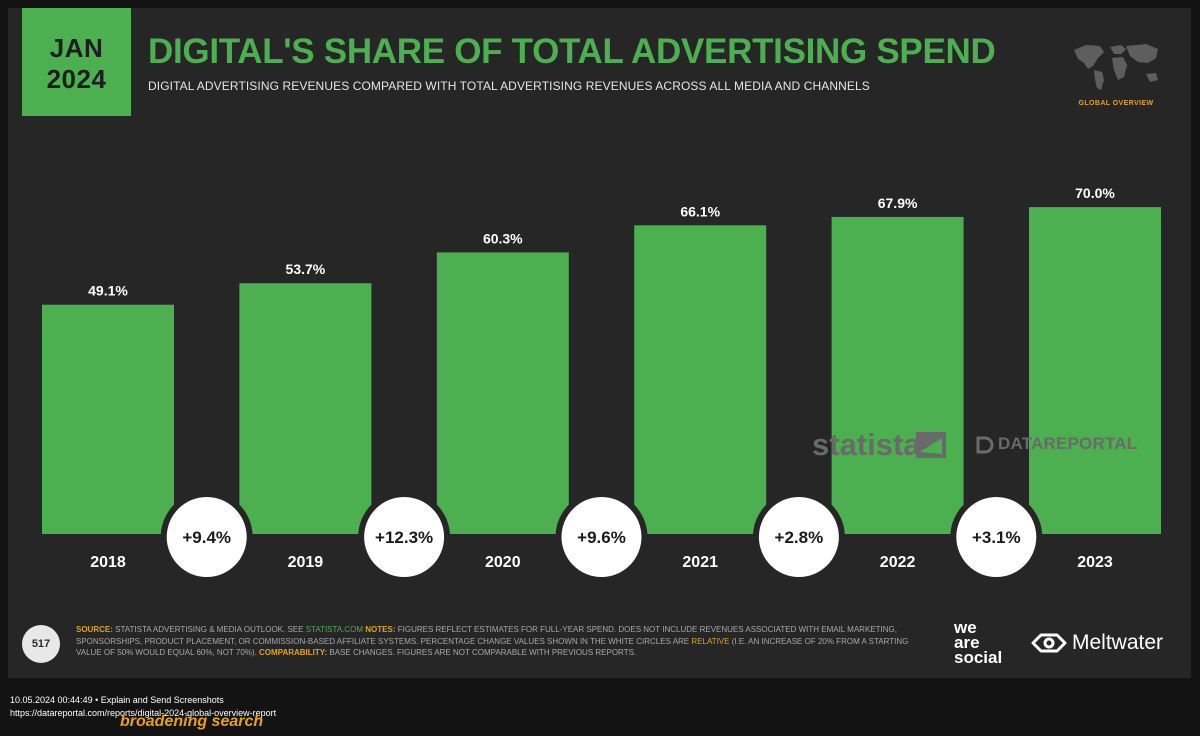 Image resolution: width=1200 pixels, height=736 pixels. I want to click on bar-2021, so click(700, 380).